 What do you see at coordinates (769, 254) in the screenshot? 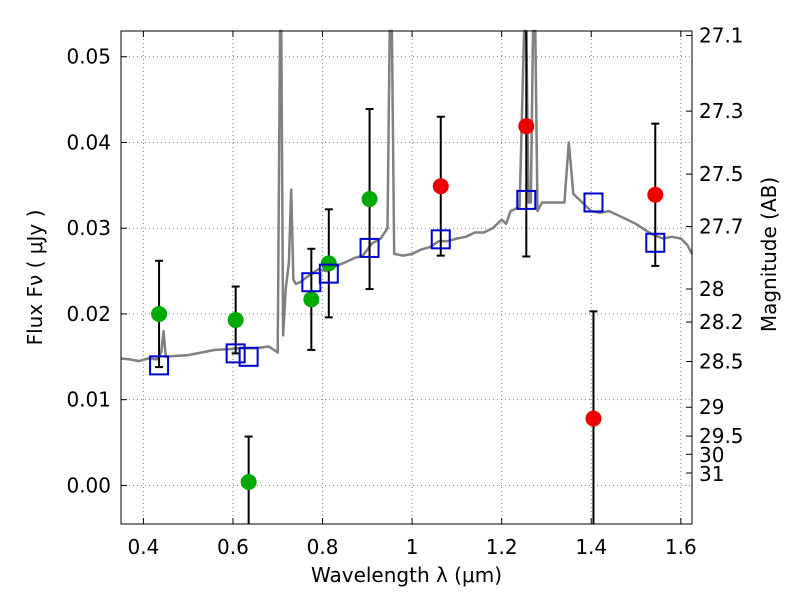
I see `right-axis-label: Magnitude (AB)` at bounding box center [769, 254].